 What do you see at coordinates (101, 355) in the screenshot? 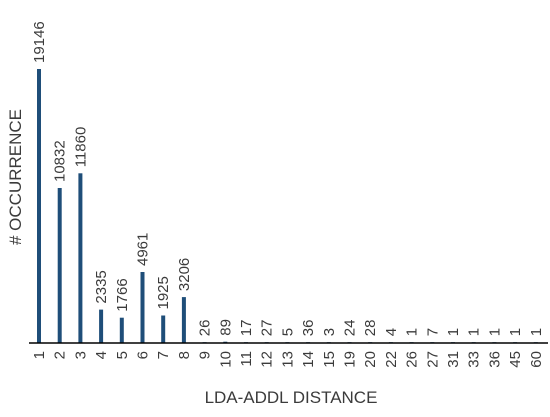
I see `x-tick-label-4: 4` at bounding box center [101, 355].